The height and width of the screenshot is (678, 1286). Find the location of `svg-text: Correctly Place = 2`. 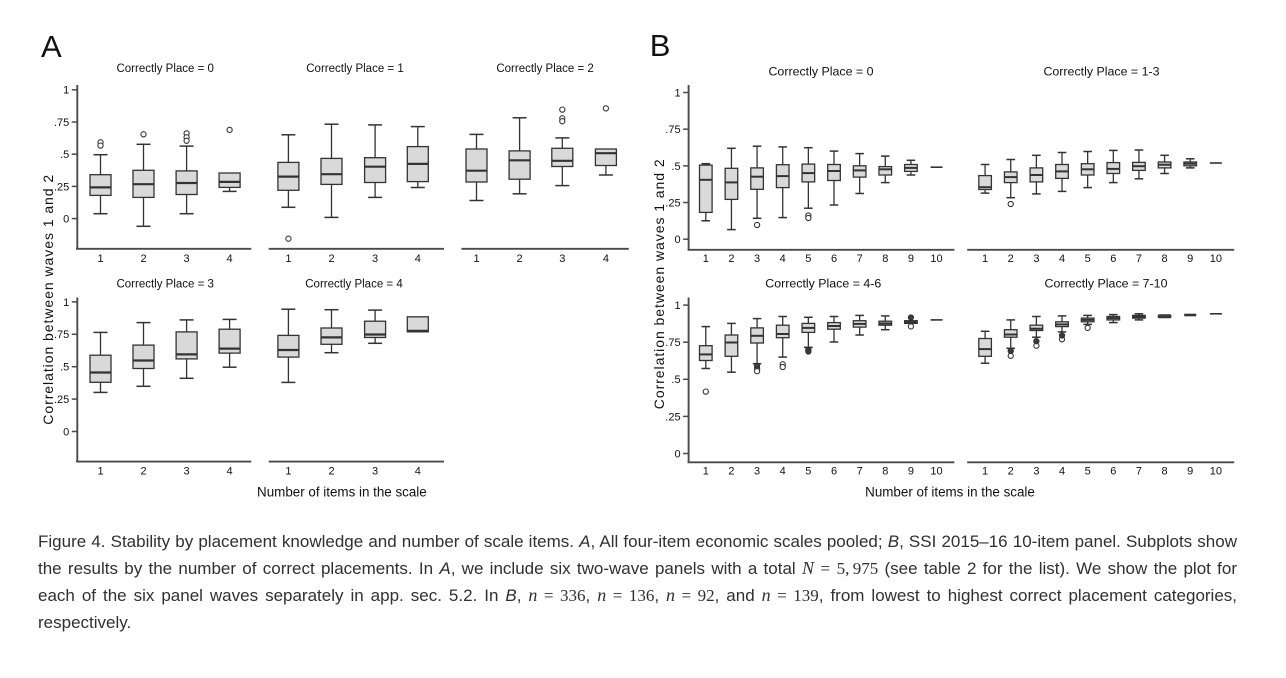

svg-text: Correctly Place = 2 is located at coordinates (544, 69).